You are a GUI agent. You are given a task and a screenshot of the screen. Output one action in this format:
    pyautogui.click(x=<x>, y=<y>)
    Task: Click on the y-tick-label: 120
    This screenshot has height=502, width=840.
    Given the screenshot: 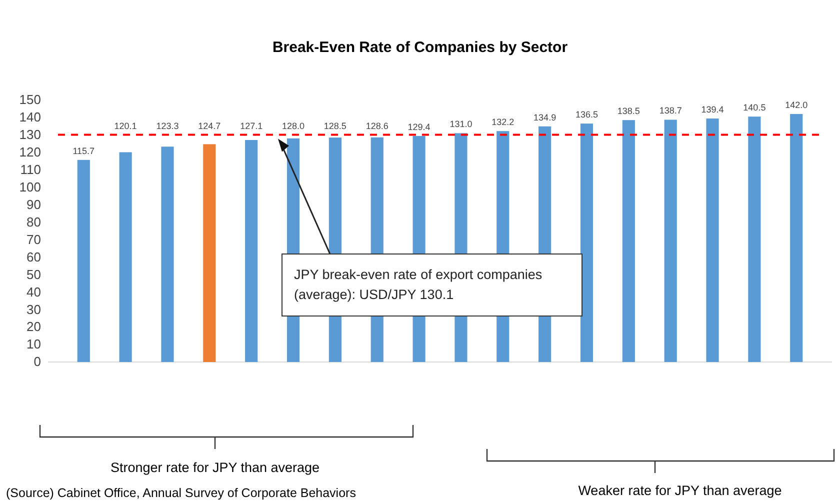 What is the action you would take?
    pyautogui.click(x=30, y=152)
    